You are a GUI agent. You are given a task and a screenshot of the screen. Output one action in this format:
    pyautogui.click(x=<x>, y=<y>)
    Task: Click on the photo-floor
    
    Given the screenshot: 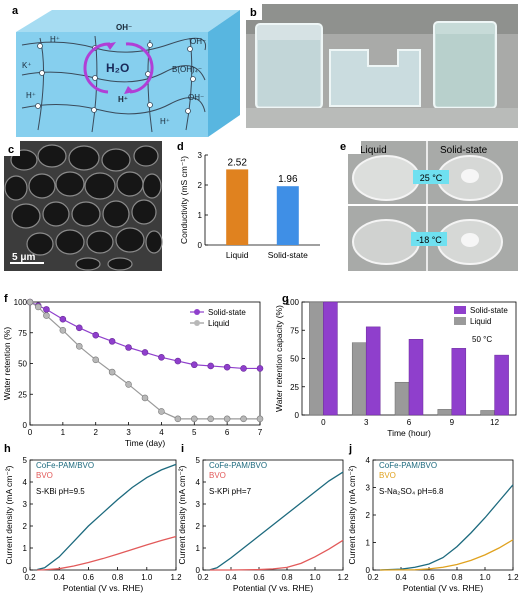 What is the action you would take?
    pyautogui.click(x=382, y=118)
    